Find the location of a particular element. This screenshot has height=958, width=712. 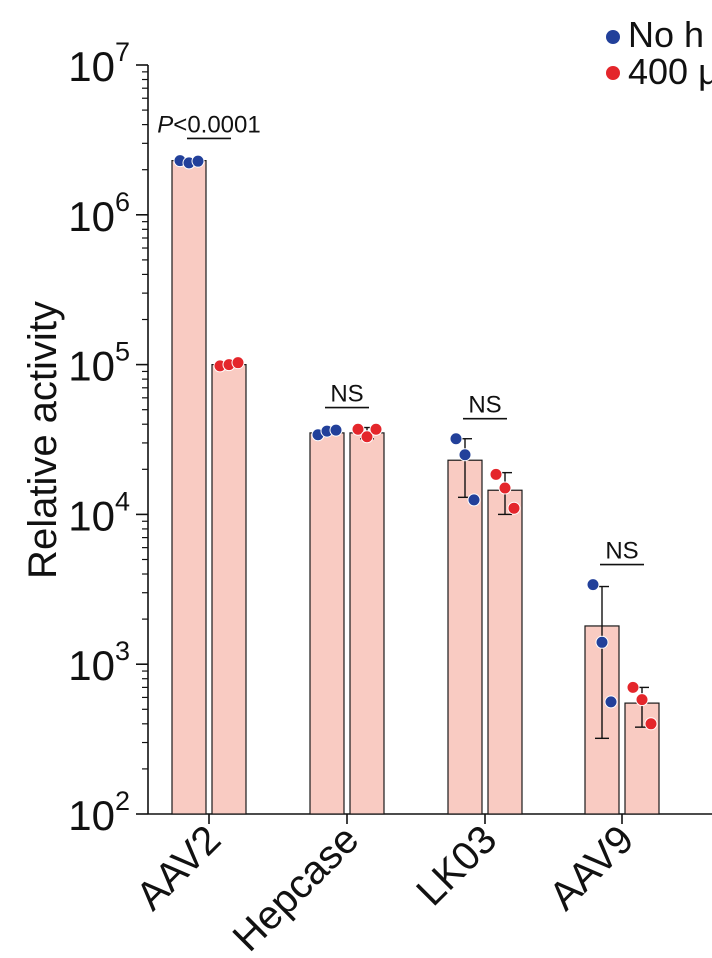

y-tick-label: 10² is located at coordinates (99, 812).